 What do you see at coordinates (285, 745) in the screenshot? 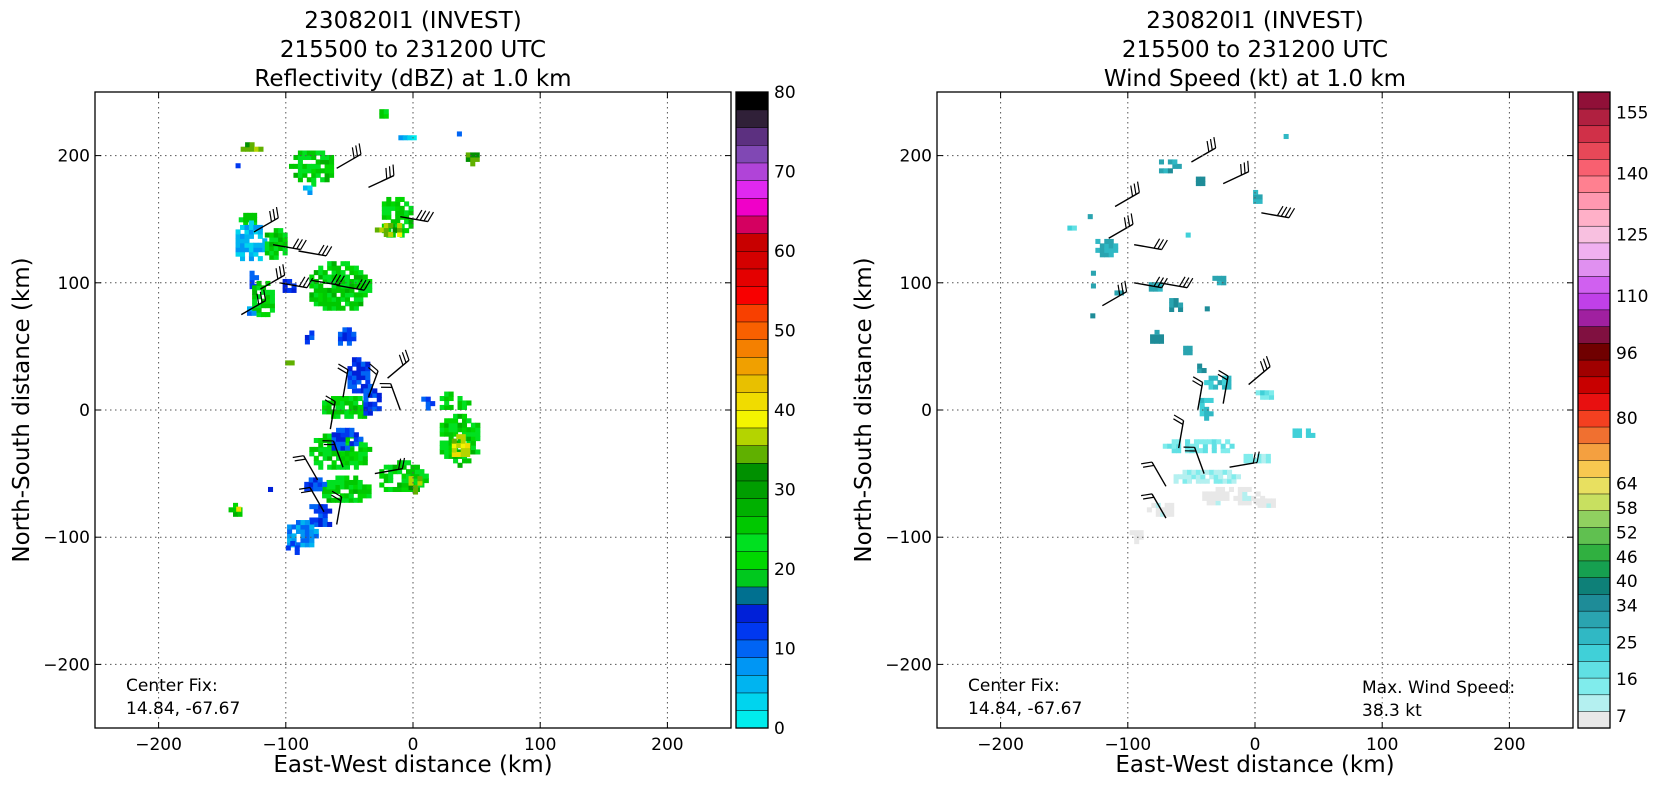
I see `x-tick-label: −100` at bounding box center [285, 745].